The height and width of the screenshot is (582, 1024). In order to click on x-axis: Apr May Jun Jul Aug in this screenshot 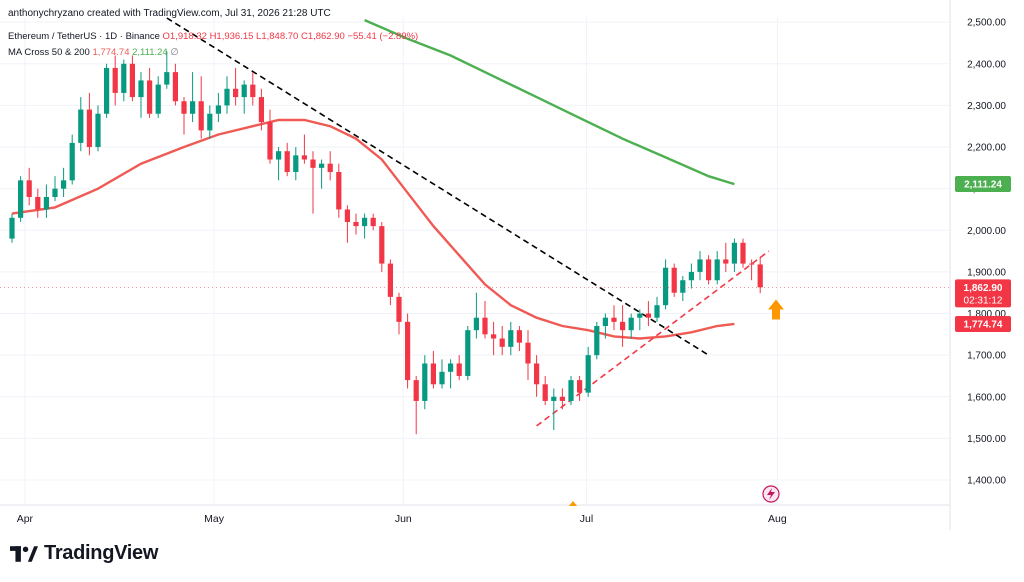, I will do `click(402, 519)`.